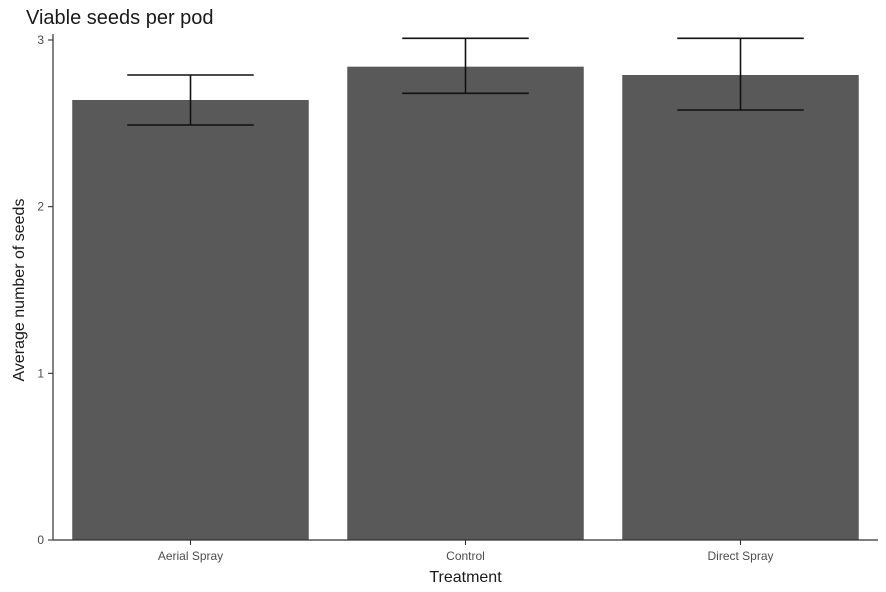 This screenshot has height=592, width=886. I want to click on x-tick-label: Direct Spray, so click(740, 556).